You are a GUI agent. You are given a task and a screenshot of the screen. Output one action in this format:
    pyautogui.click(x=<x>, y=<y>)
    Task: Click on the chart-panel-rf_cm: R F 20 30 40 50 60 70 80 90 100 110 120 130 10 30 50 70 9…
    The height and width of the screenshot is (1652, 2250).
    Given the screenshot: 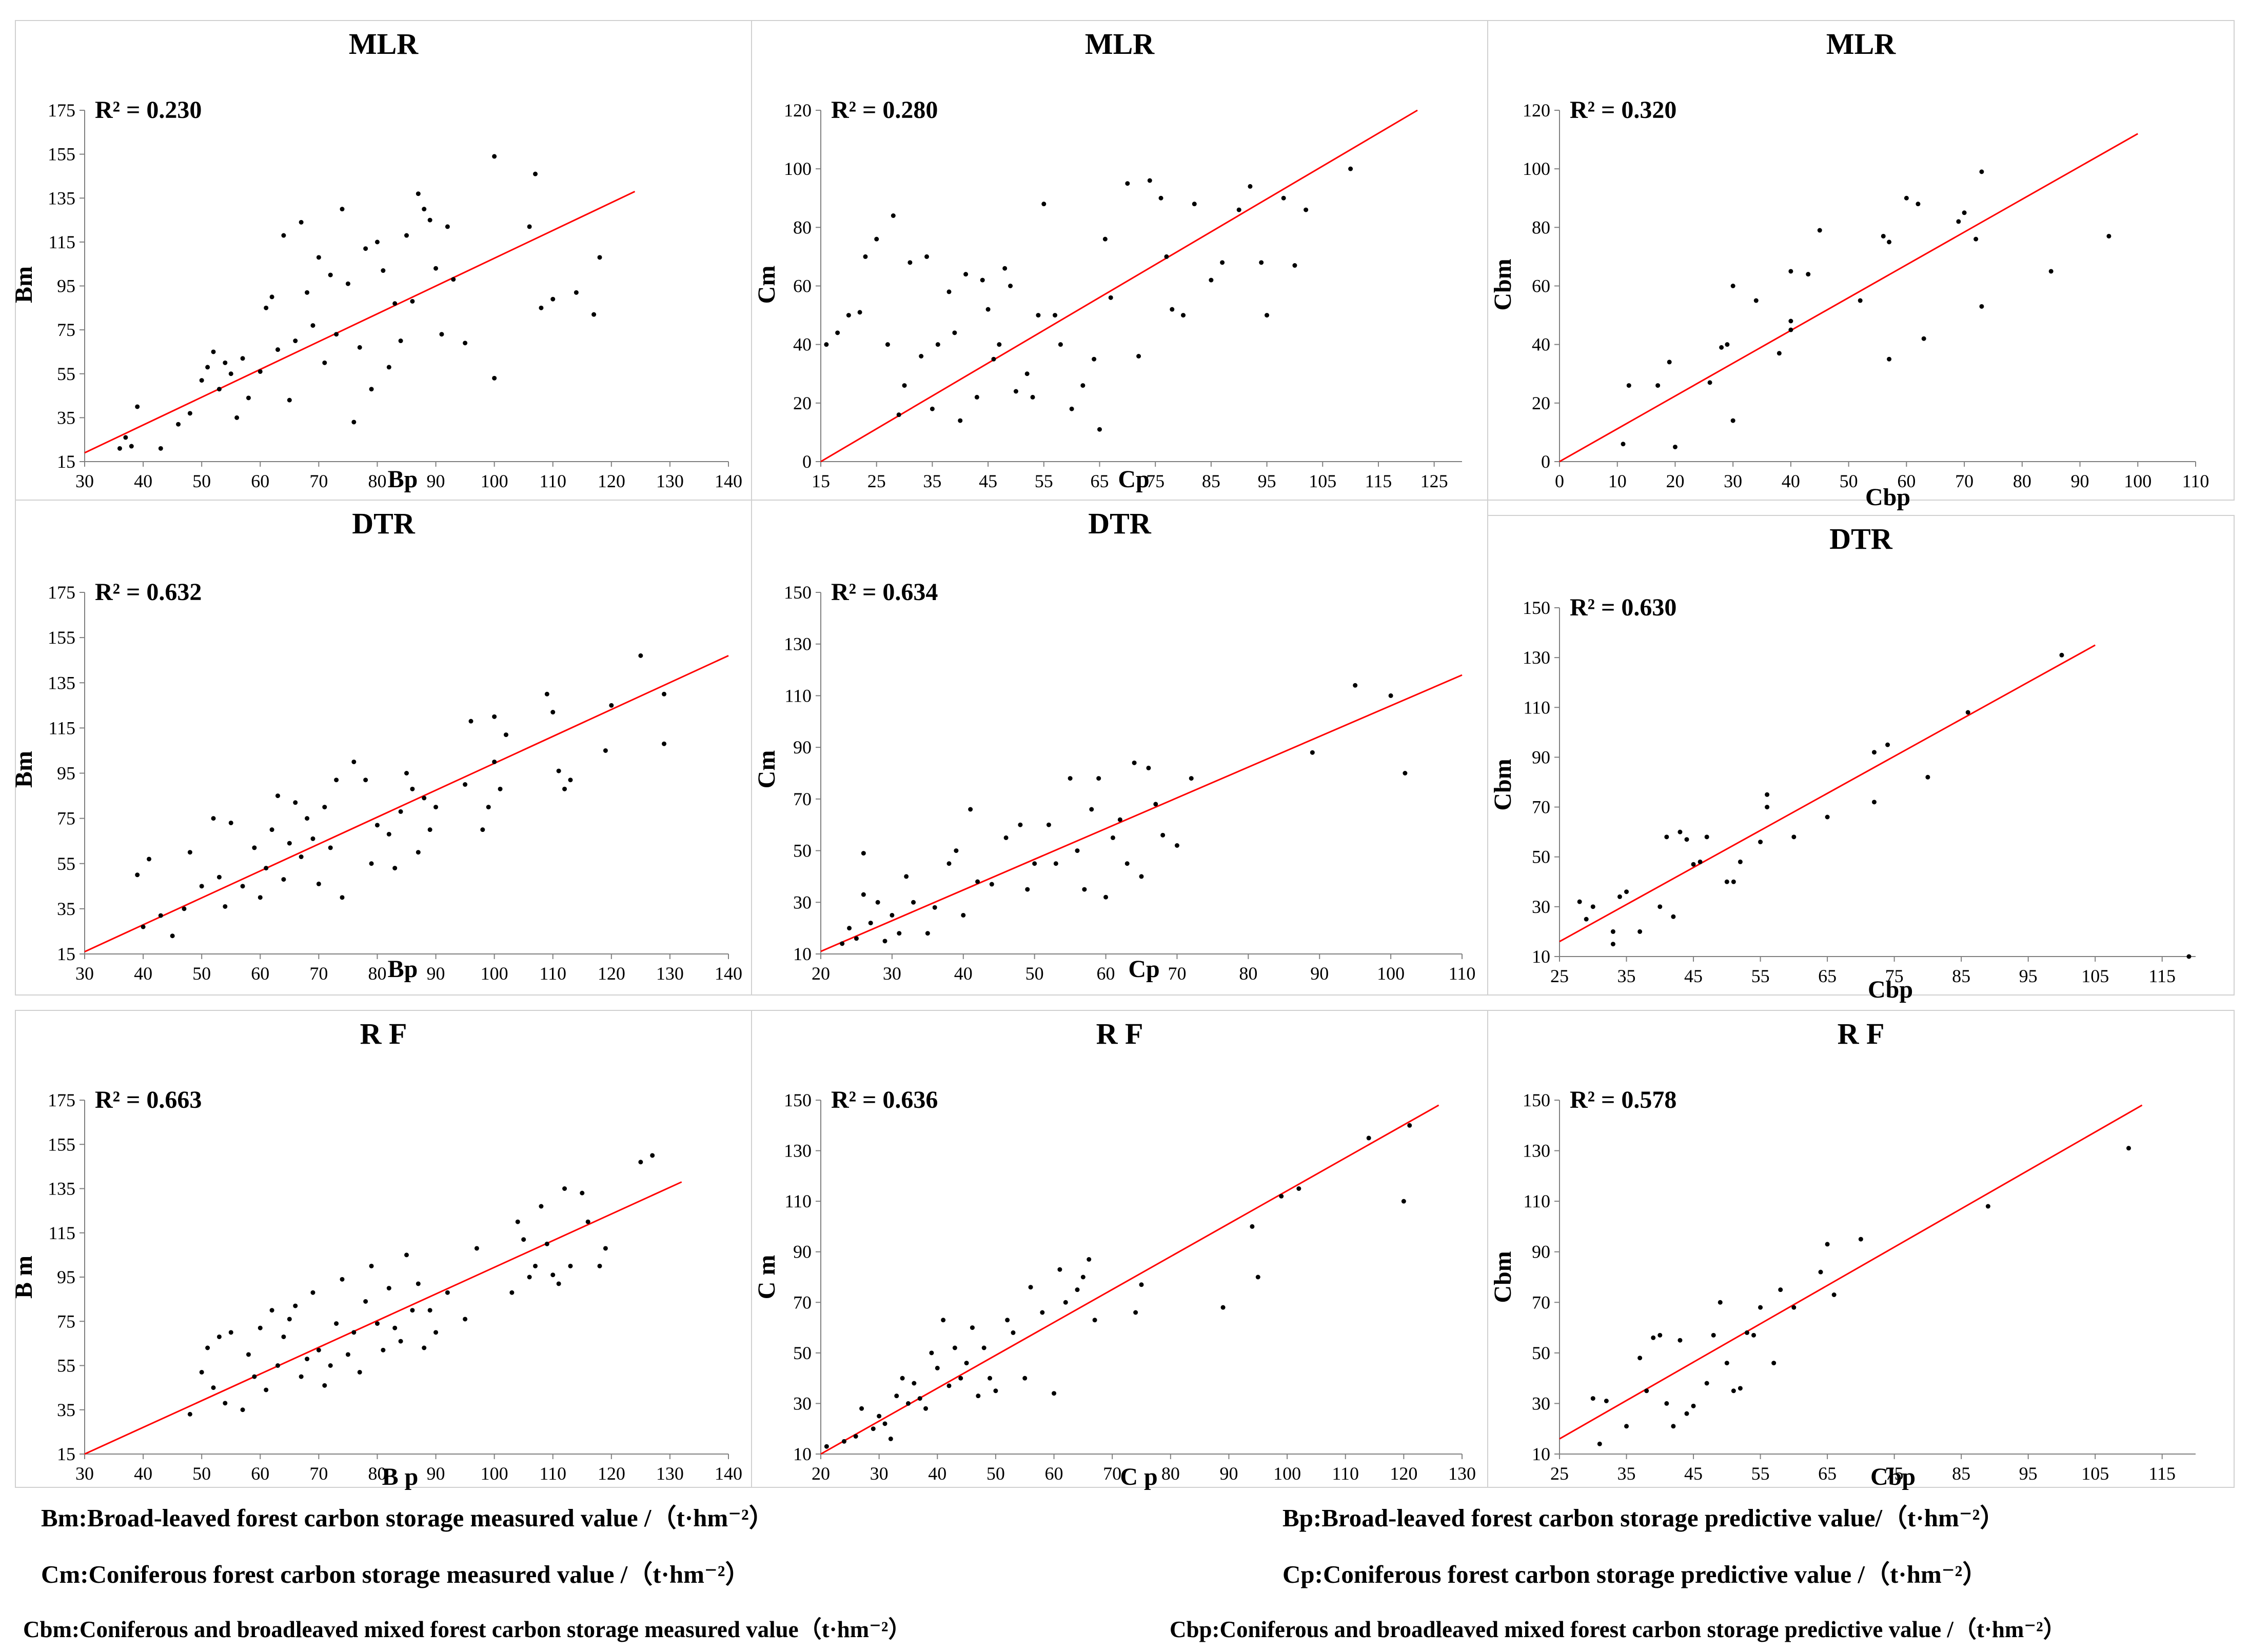 What is the action you would take?
    pyautogui.click(x=1119, y=1250)
    